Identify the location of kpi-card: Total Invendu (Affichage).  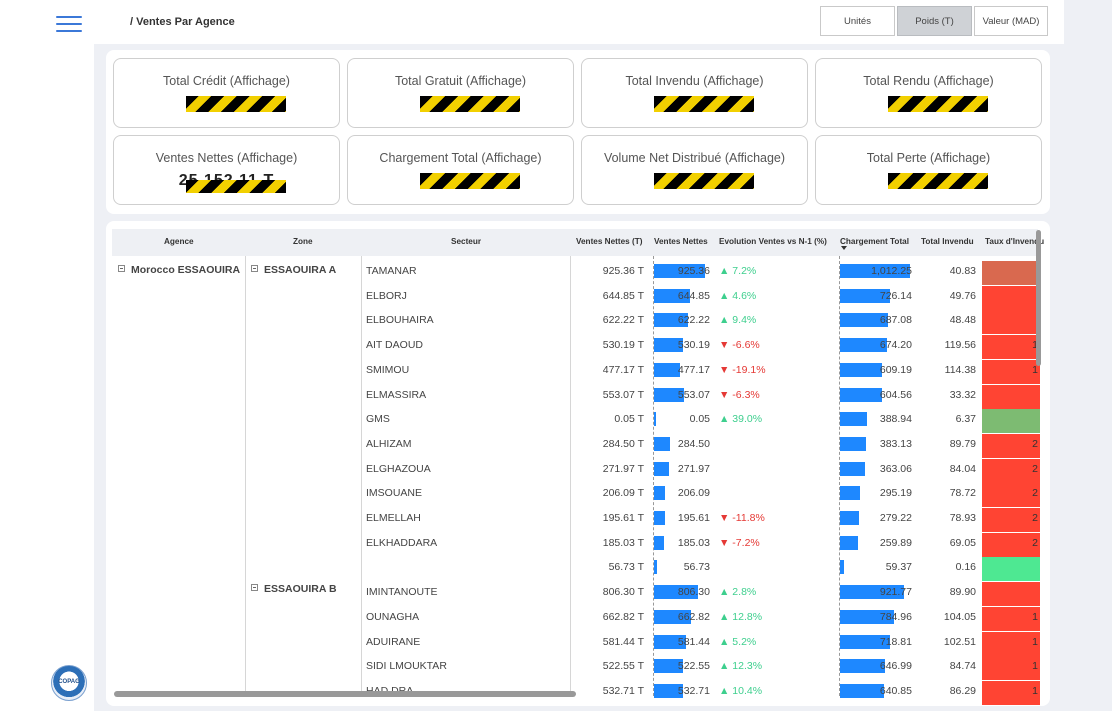
(694, 93).